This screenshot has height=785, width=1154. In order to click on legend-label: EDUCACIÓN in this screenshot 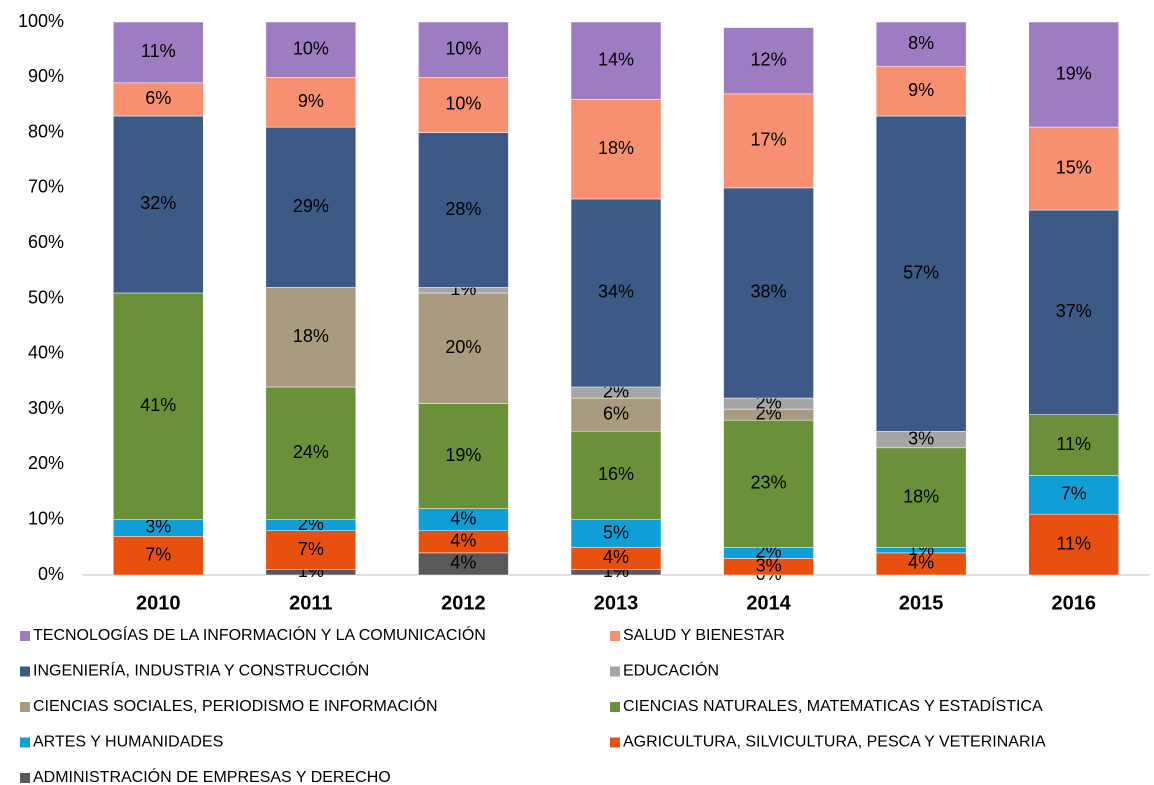, I will do `click(671, 670)`.